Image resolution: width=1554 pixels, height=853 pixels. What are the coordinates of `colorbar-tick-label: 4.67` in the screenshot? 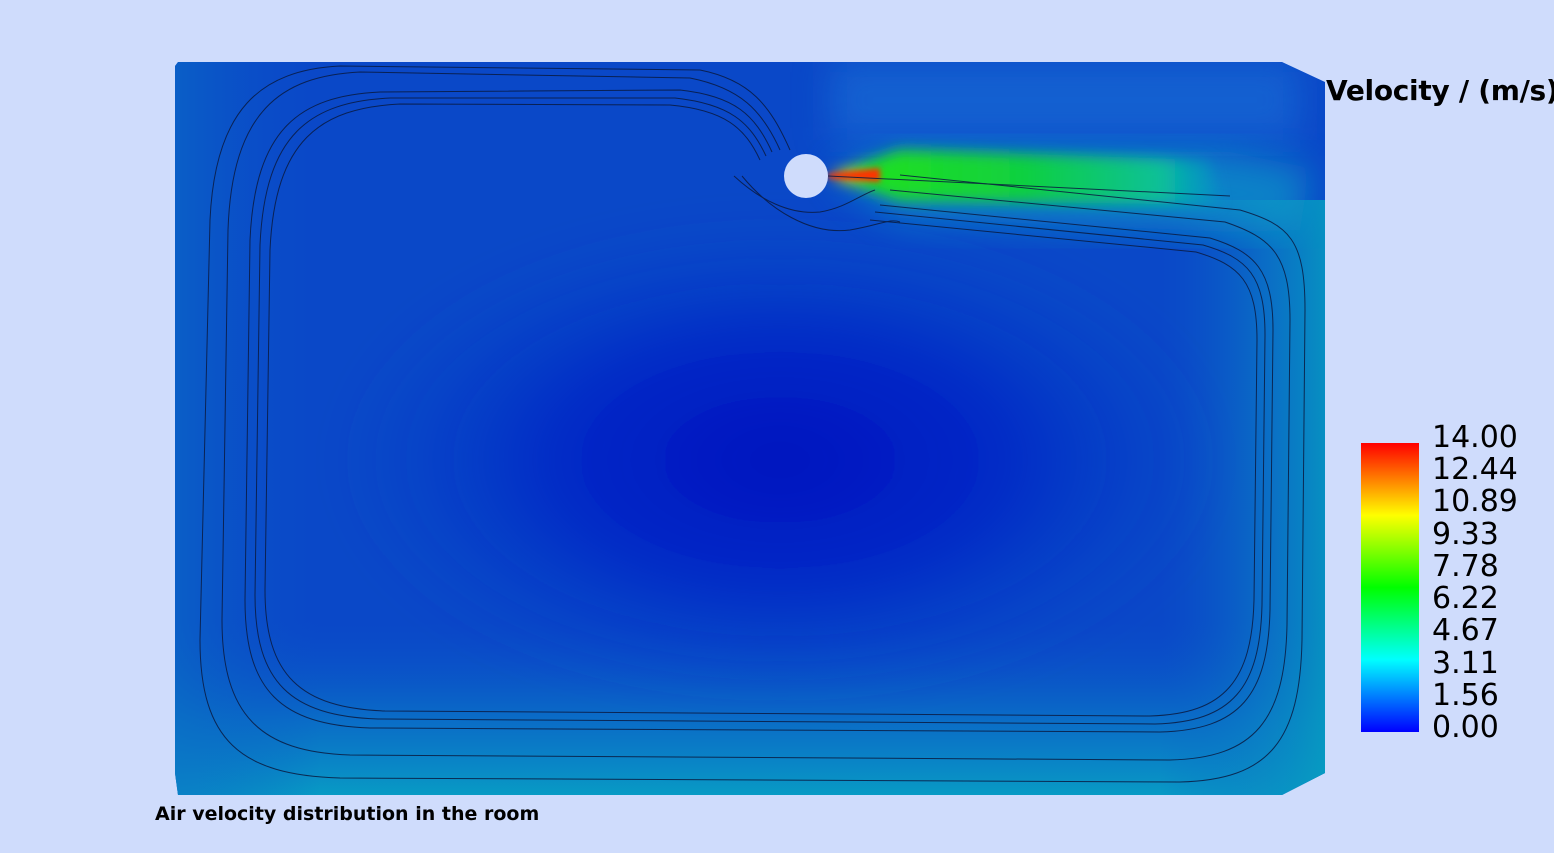 It's located at (1465, 631).